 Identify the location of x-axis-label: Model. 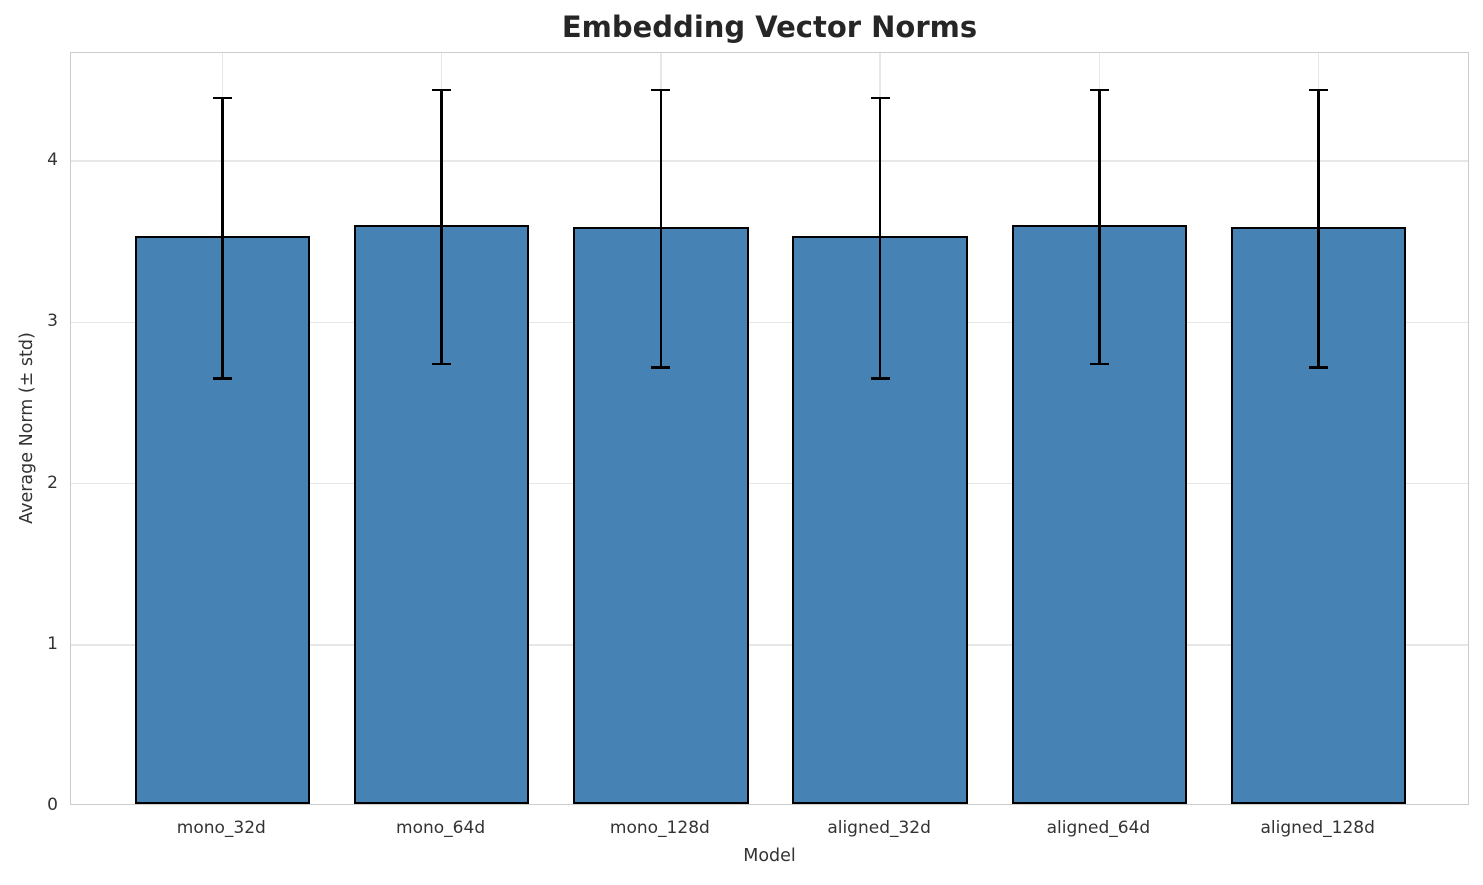
(769, 856).